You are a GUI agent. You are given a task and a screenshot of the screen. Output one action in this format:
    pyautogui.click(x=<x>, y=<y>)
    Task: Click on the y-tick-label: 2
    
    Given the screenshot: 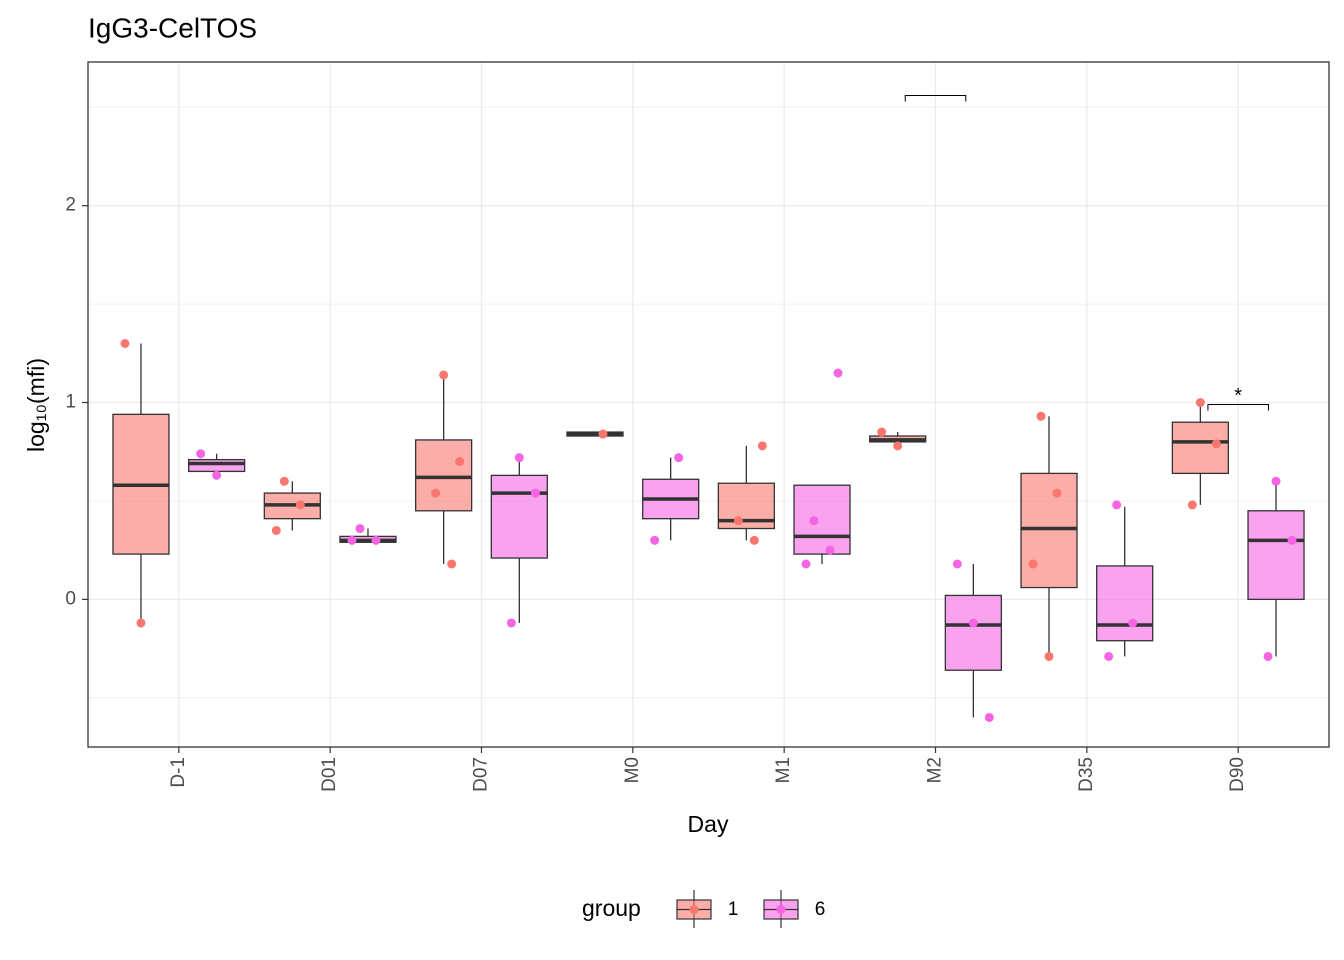 What is the action you would take?
    pyautogui.click(x=70, y=205)
    